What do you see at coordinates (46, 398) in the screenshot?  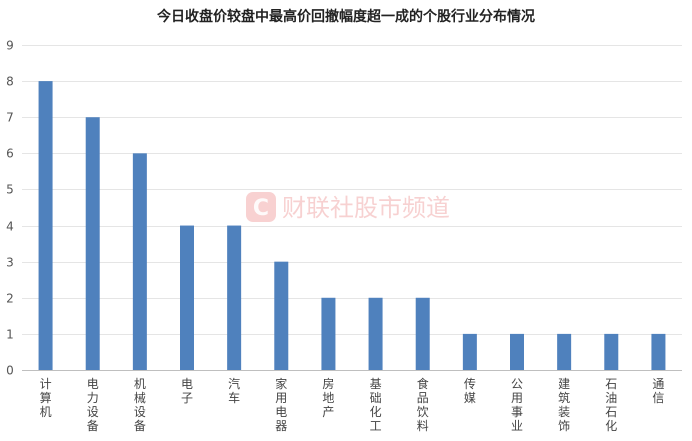 I see `x-tick-label: 计算机` at bounding box center [46, 398].